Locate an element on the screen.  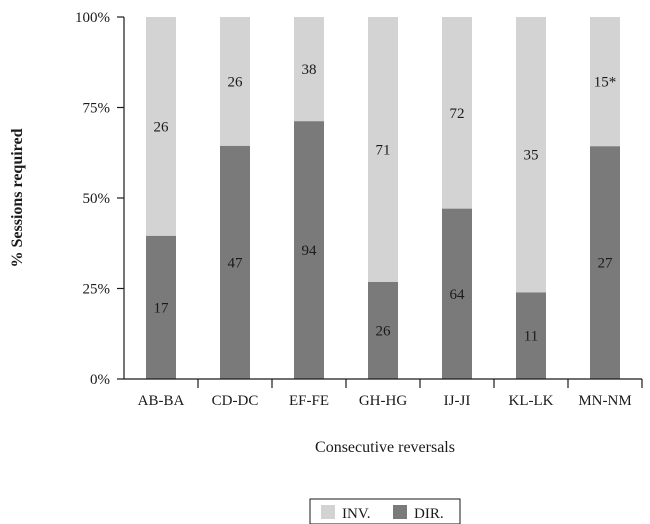
data-label-inv: 72 is located at coordinates (457, 114).